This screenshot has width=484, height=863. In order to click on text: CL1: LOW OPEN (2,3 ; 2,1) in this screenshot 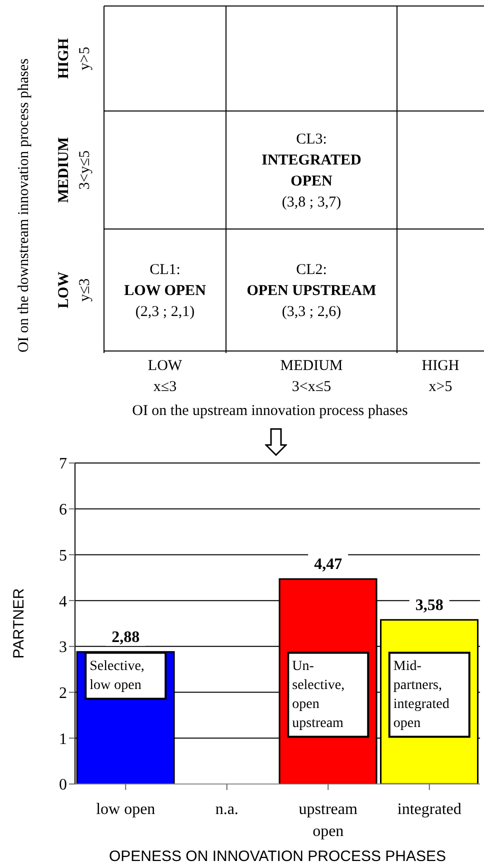, I will do `click(165, 291)`.